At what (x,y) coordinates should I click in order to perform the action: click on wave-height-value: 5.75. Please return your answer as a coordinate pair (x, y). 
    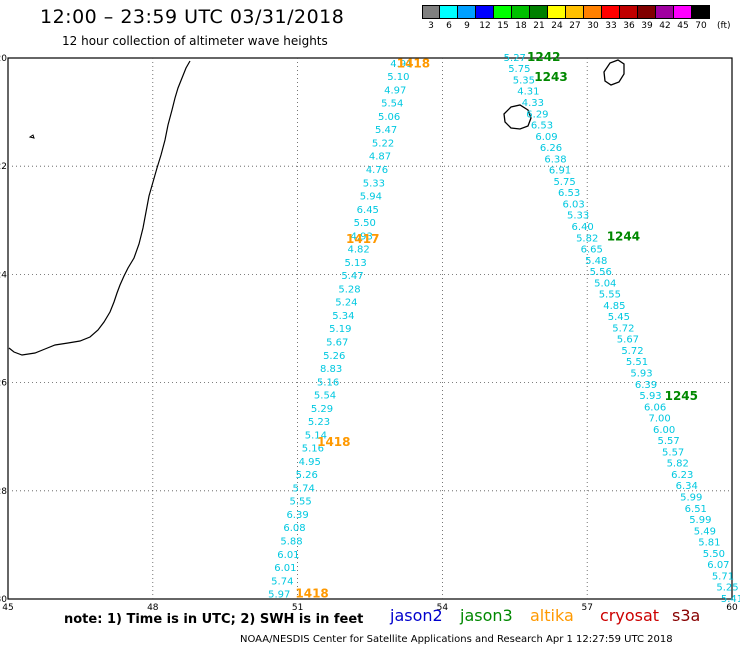
    Looking at the image, I should click on (564, 182).